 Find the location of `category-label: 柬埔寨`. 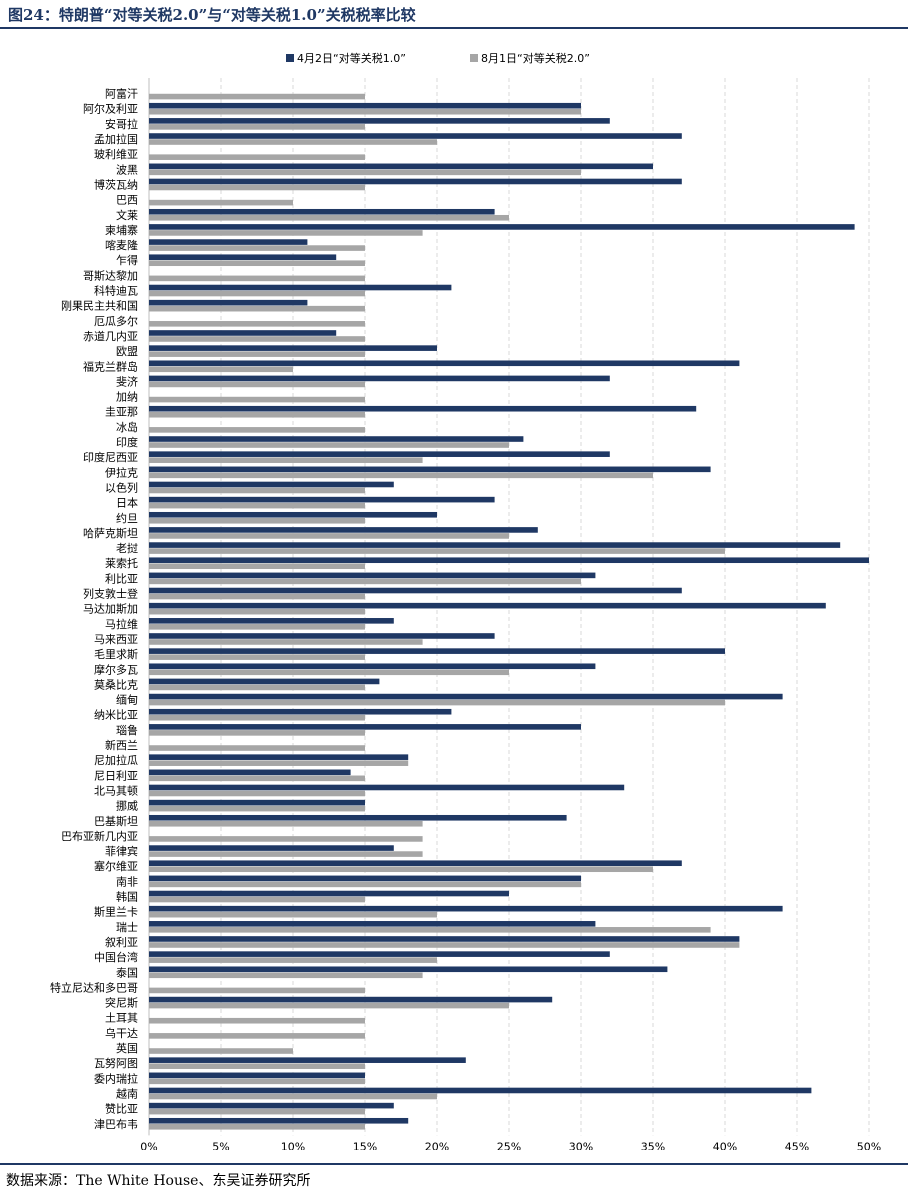

category-label: 柬埔寨 is located at coordinates (121, 230).